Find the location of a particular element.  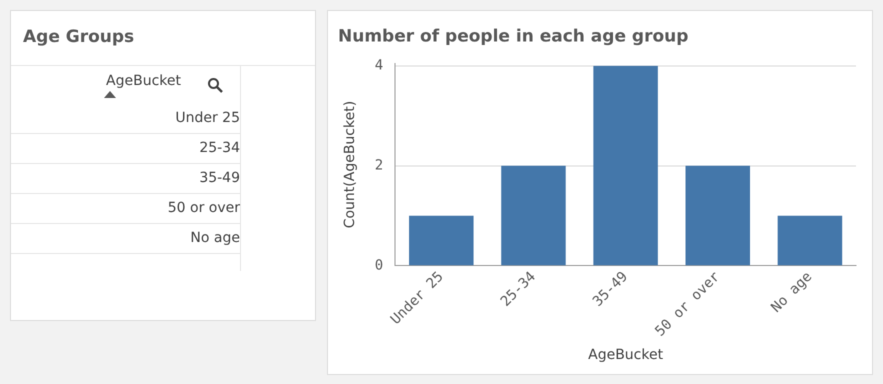

text: 50 or over is located at coordinates (125, 208).